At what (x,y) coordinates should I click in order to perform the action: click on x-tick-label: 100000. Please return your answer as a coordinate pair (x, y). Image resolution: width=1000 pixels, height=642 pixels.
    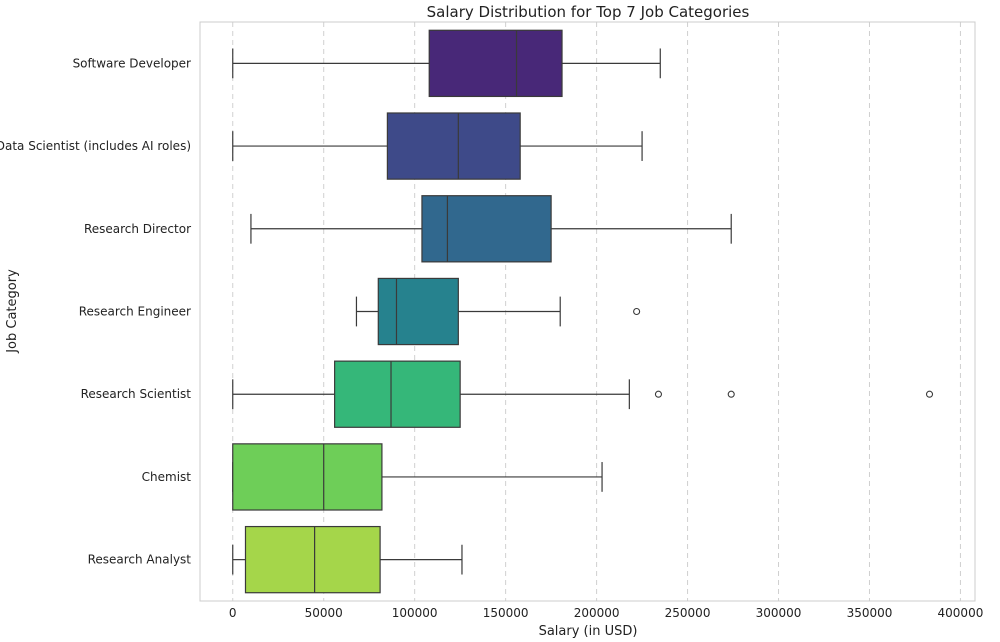
    Looking at the image, I should click on (415, 613).